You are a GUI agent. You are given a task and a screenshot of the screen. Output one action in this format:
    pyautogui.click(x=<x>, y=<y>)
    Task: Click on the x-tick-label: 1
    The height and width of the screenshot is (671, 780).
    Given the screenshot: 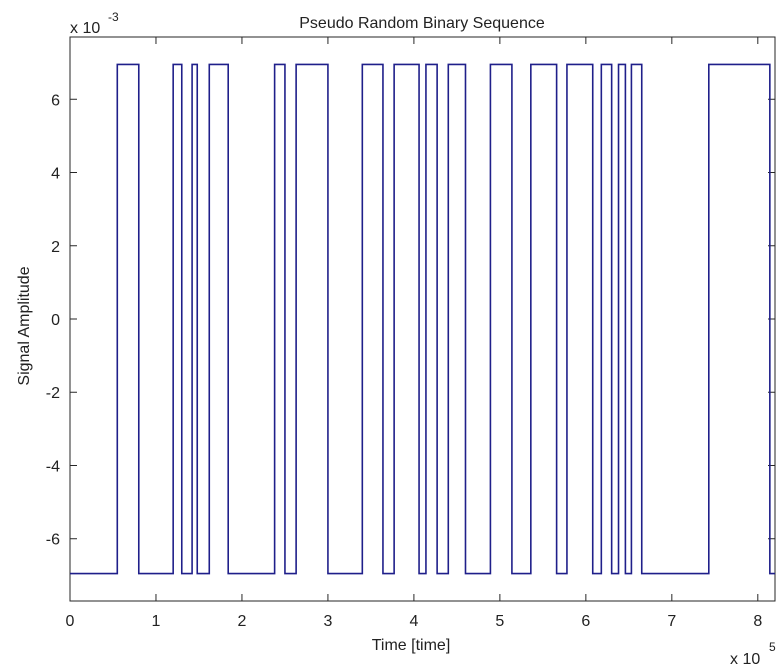 What is the action you would take?
    pyautogui.click(x=156, y=621)
    